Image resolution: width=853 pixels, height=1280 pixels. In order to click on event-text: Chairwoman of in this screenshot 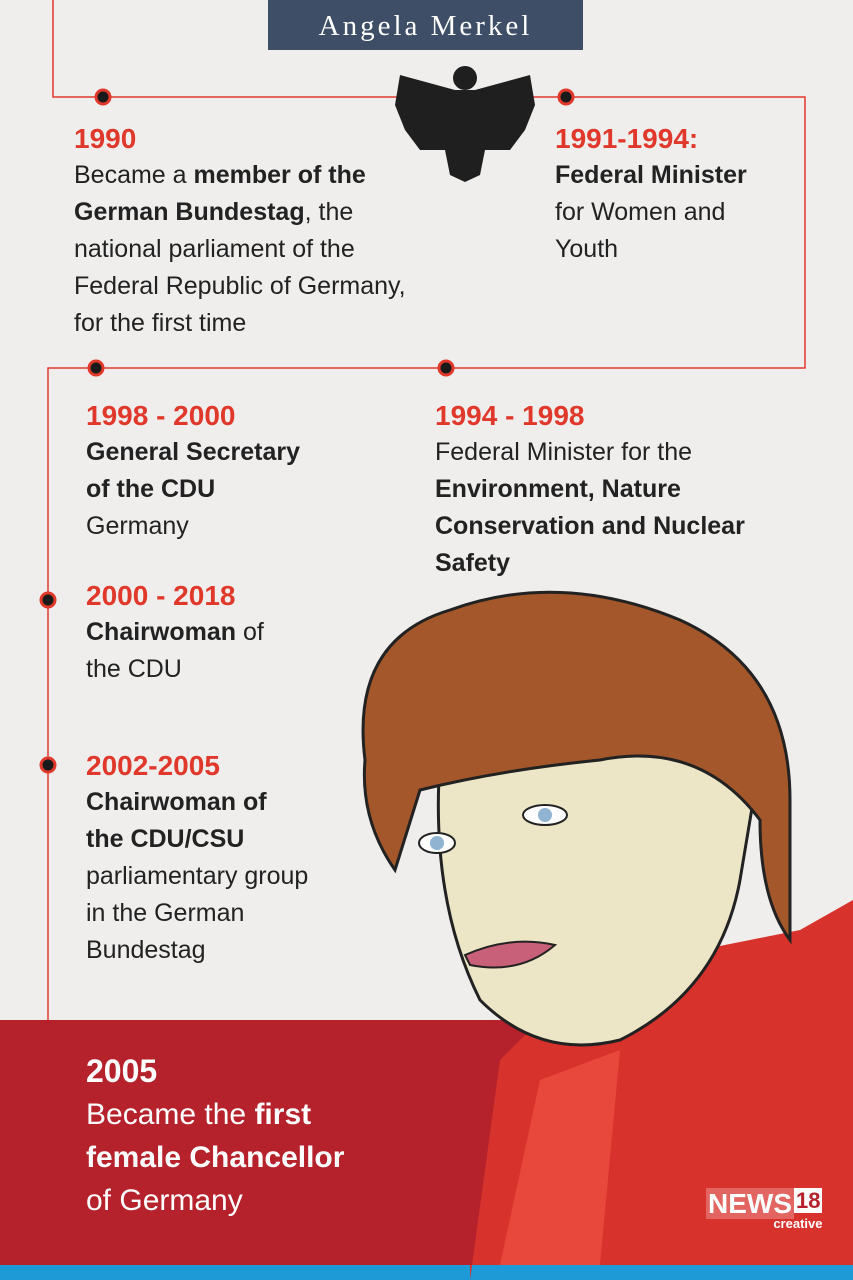, I will do `click(176, 802)`.